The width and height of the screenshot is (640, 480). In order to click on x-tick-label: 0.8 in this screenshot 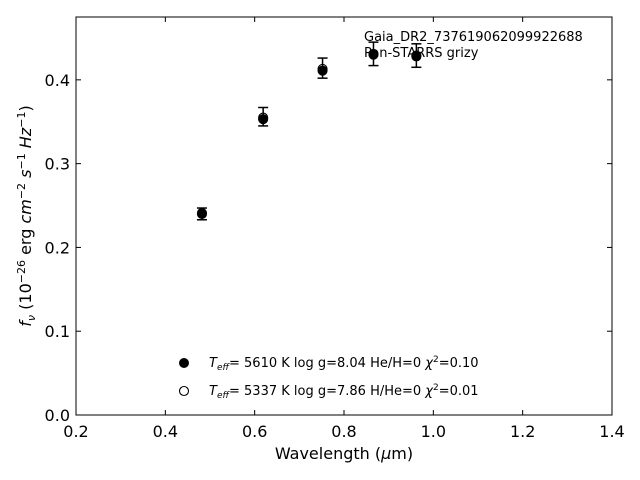, I will do `click(343, 431)`.